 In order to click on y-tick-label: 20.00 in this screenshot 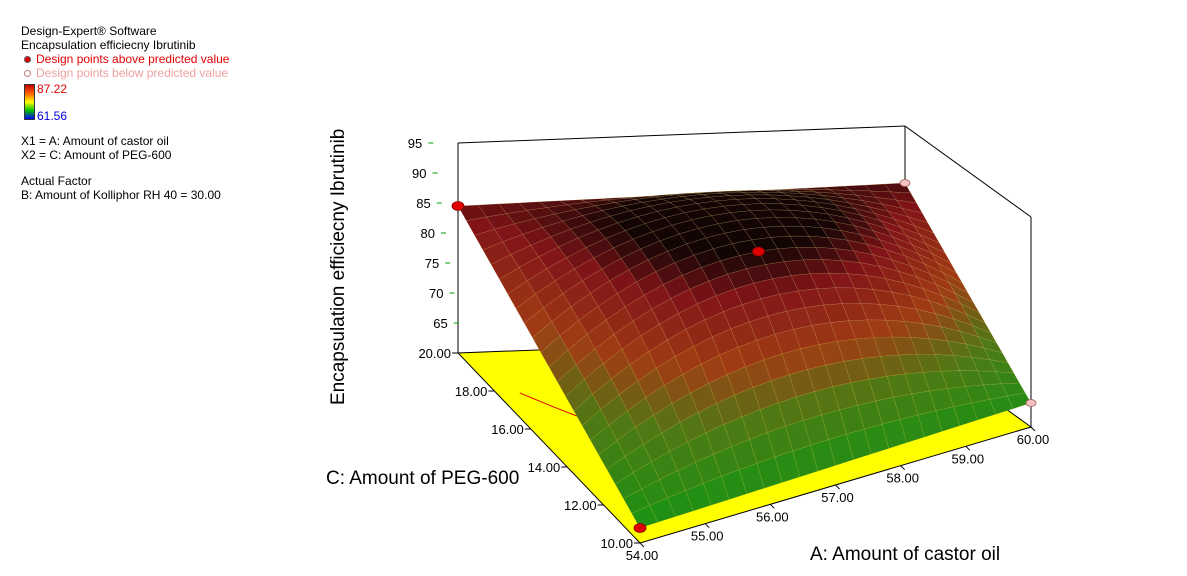, I will do `click(434, 353)`.